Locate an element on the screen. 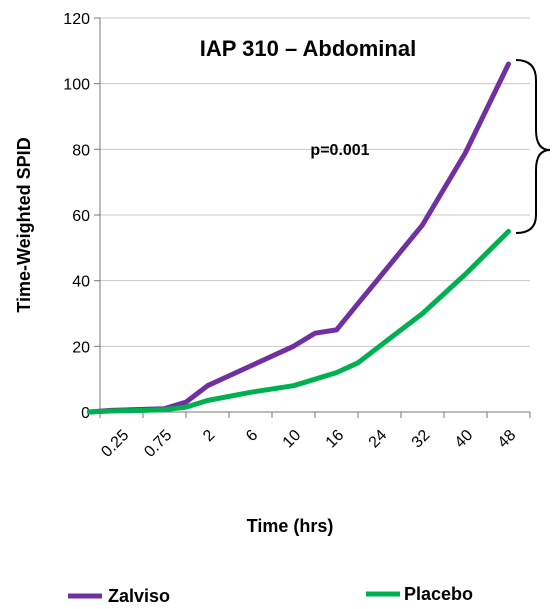 This screenshot has height=609, width=558. y-axis: 0 20 40 60 80 100 120 is located at coordinates (82, 216).